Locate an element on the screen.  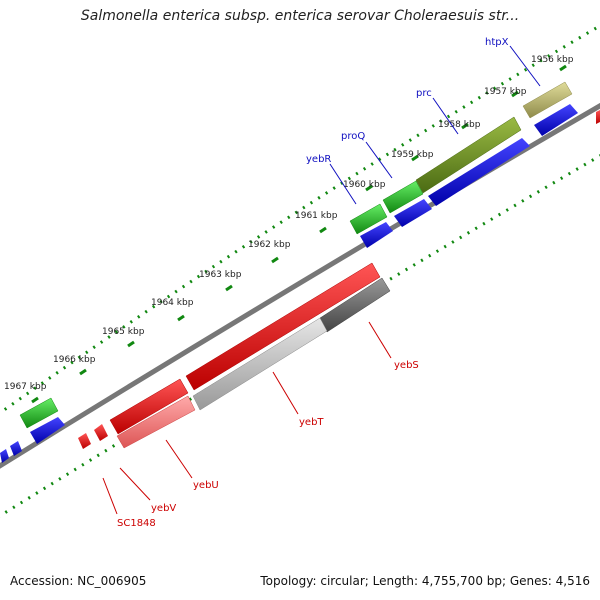
gene-label-SC1848: SC1848 is located at coordinates (136, 523).